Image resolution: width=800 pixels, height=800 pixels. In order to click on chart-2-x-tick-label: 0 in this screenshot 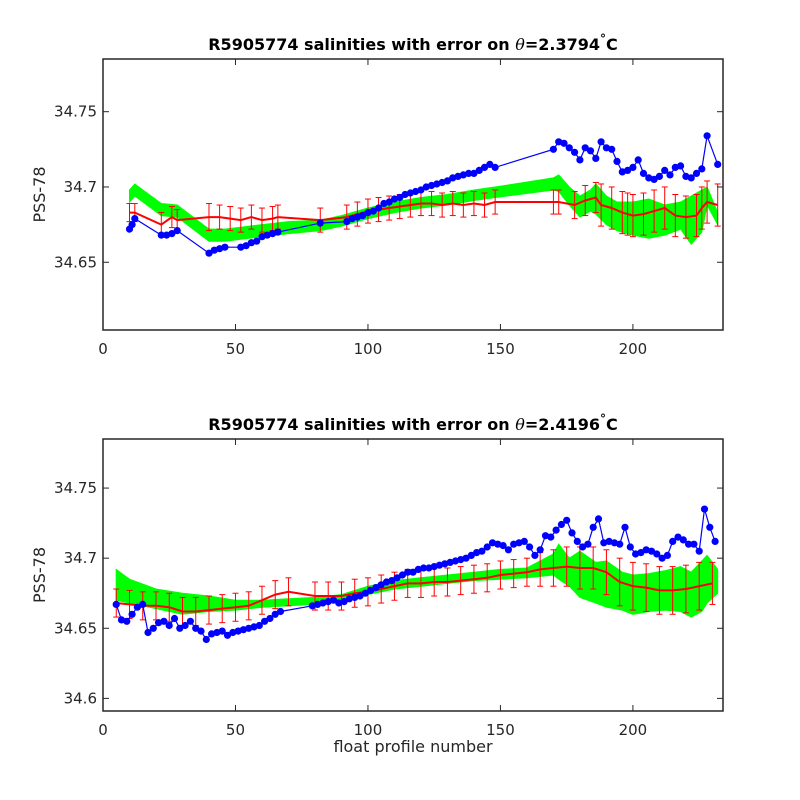, I will do `click(103, 730)`.